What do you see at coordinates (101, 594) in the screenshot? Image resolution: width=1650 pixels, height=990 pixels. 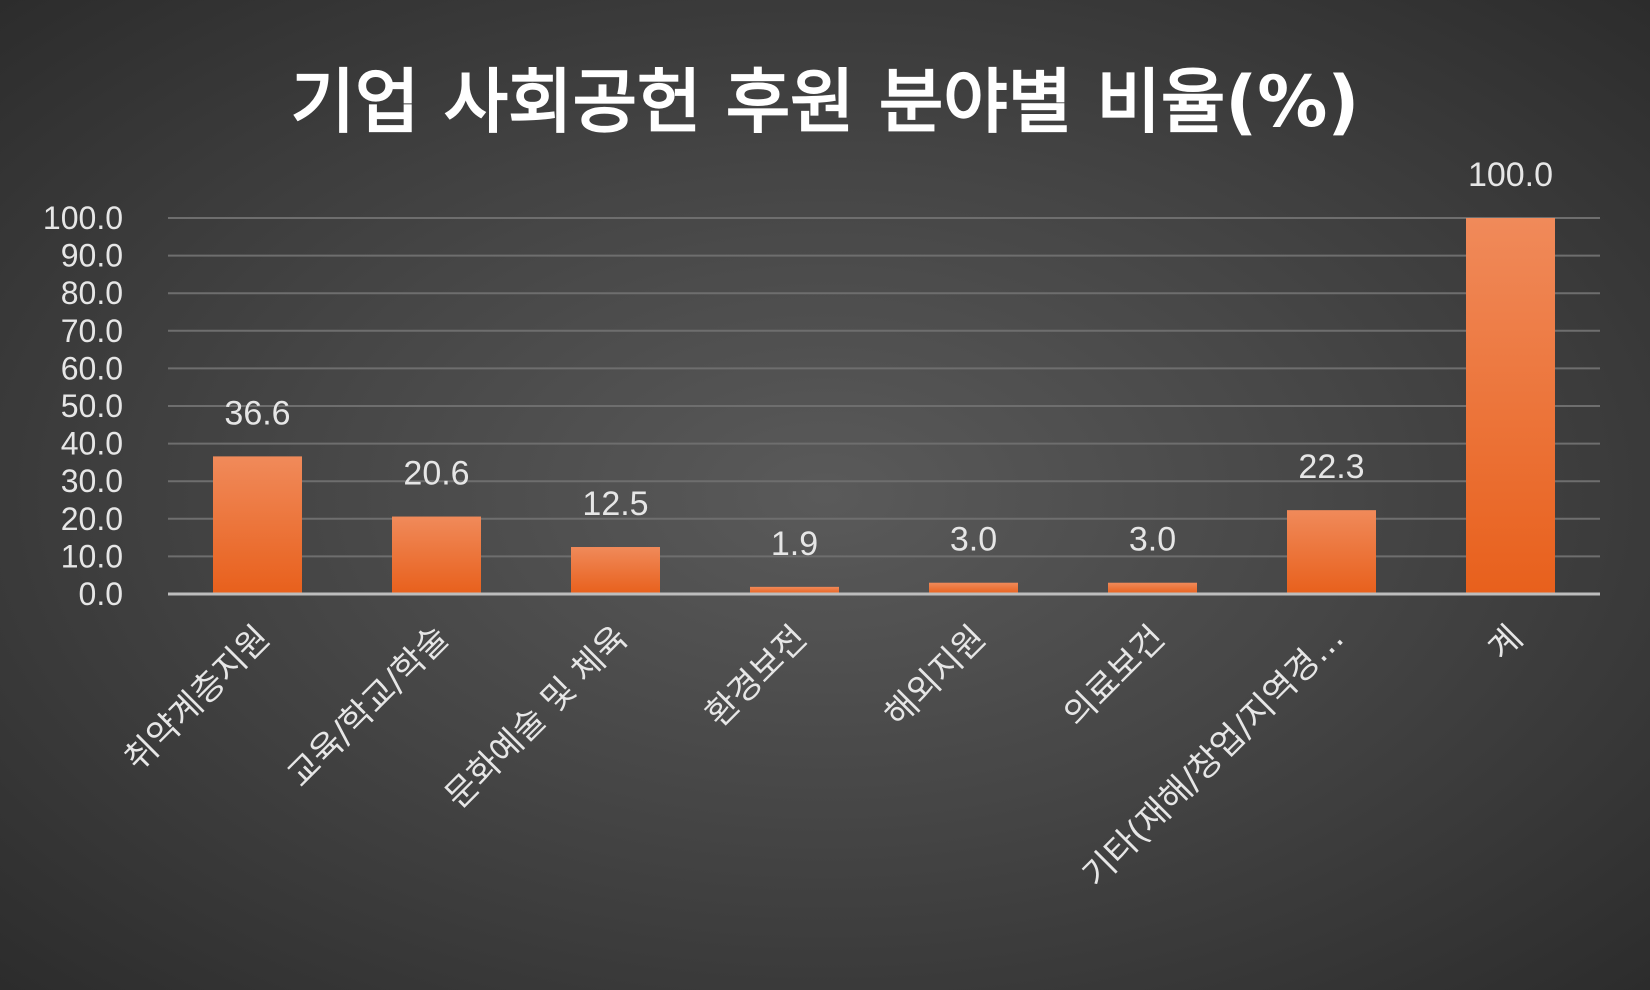 I see `y-tick-label: 0.0` at bounding box center [101, 594].